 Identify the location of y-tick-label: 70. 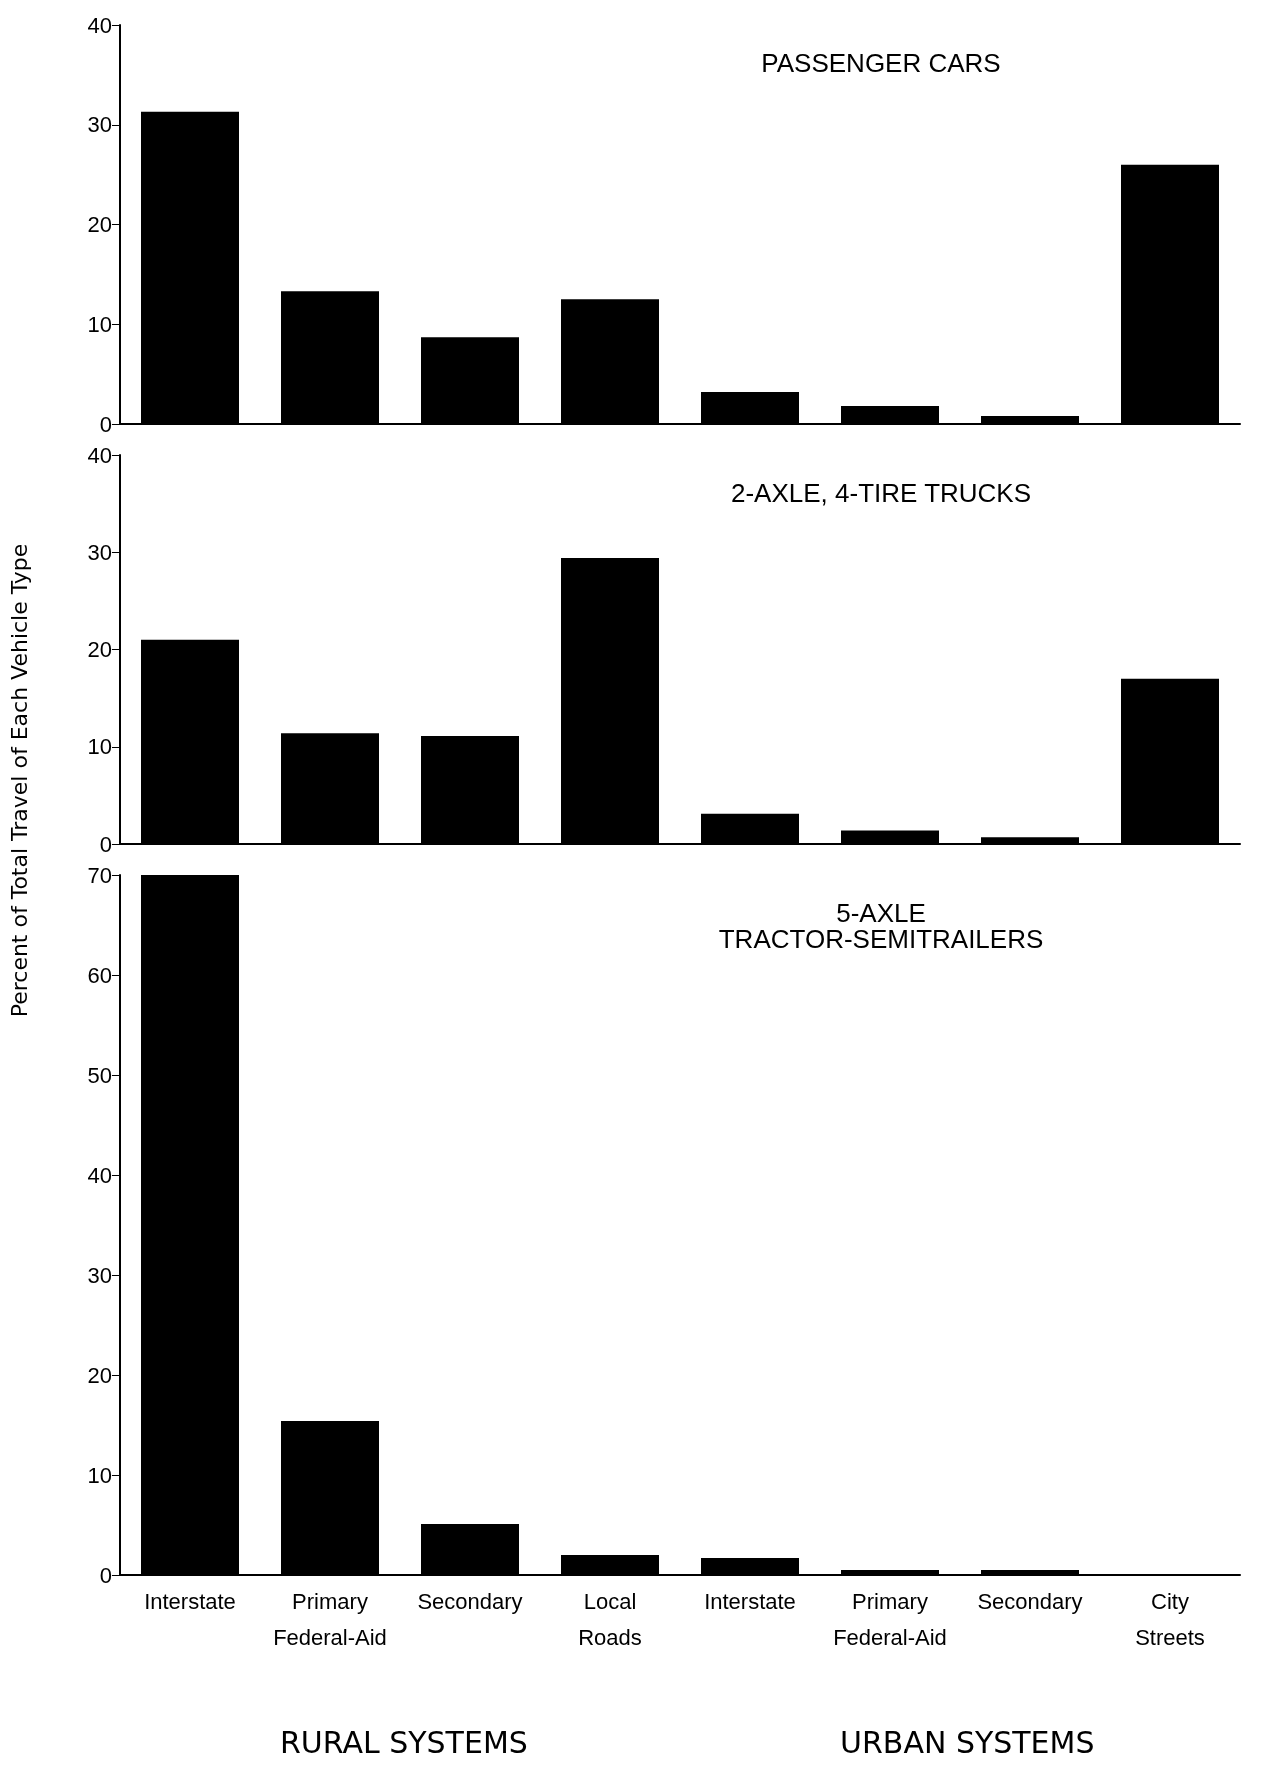
(99, 875).